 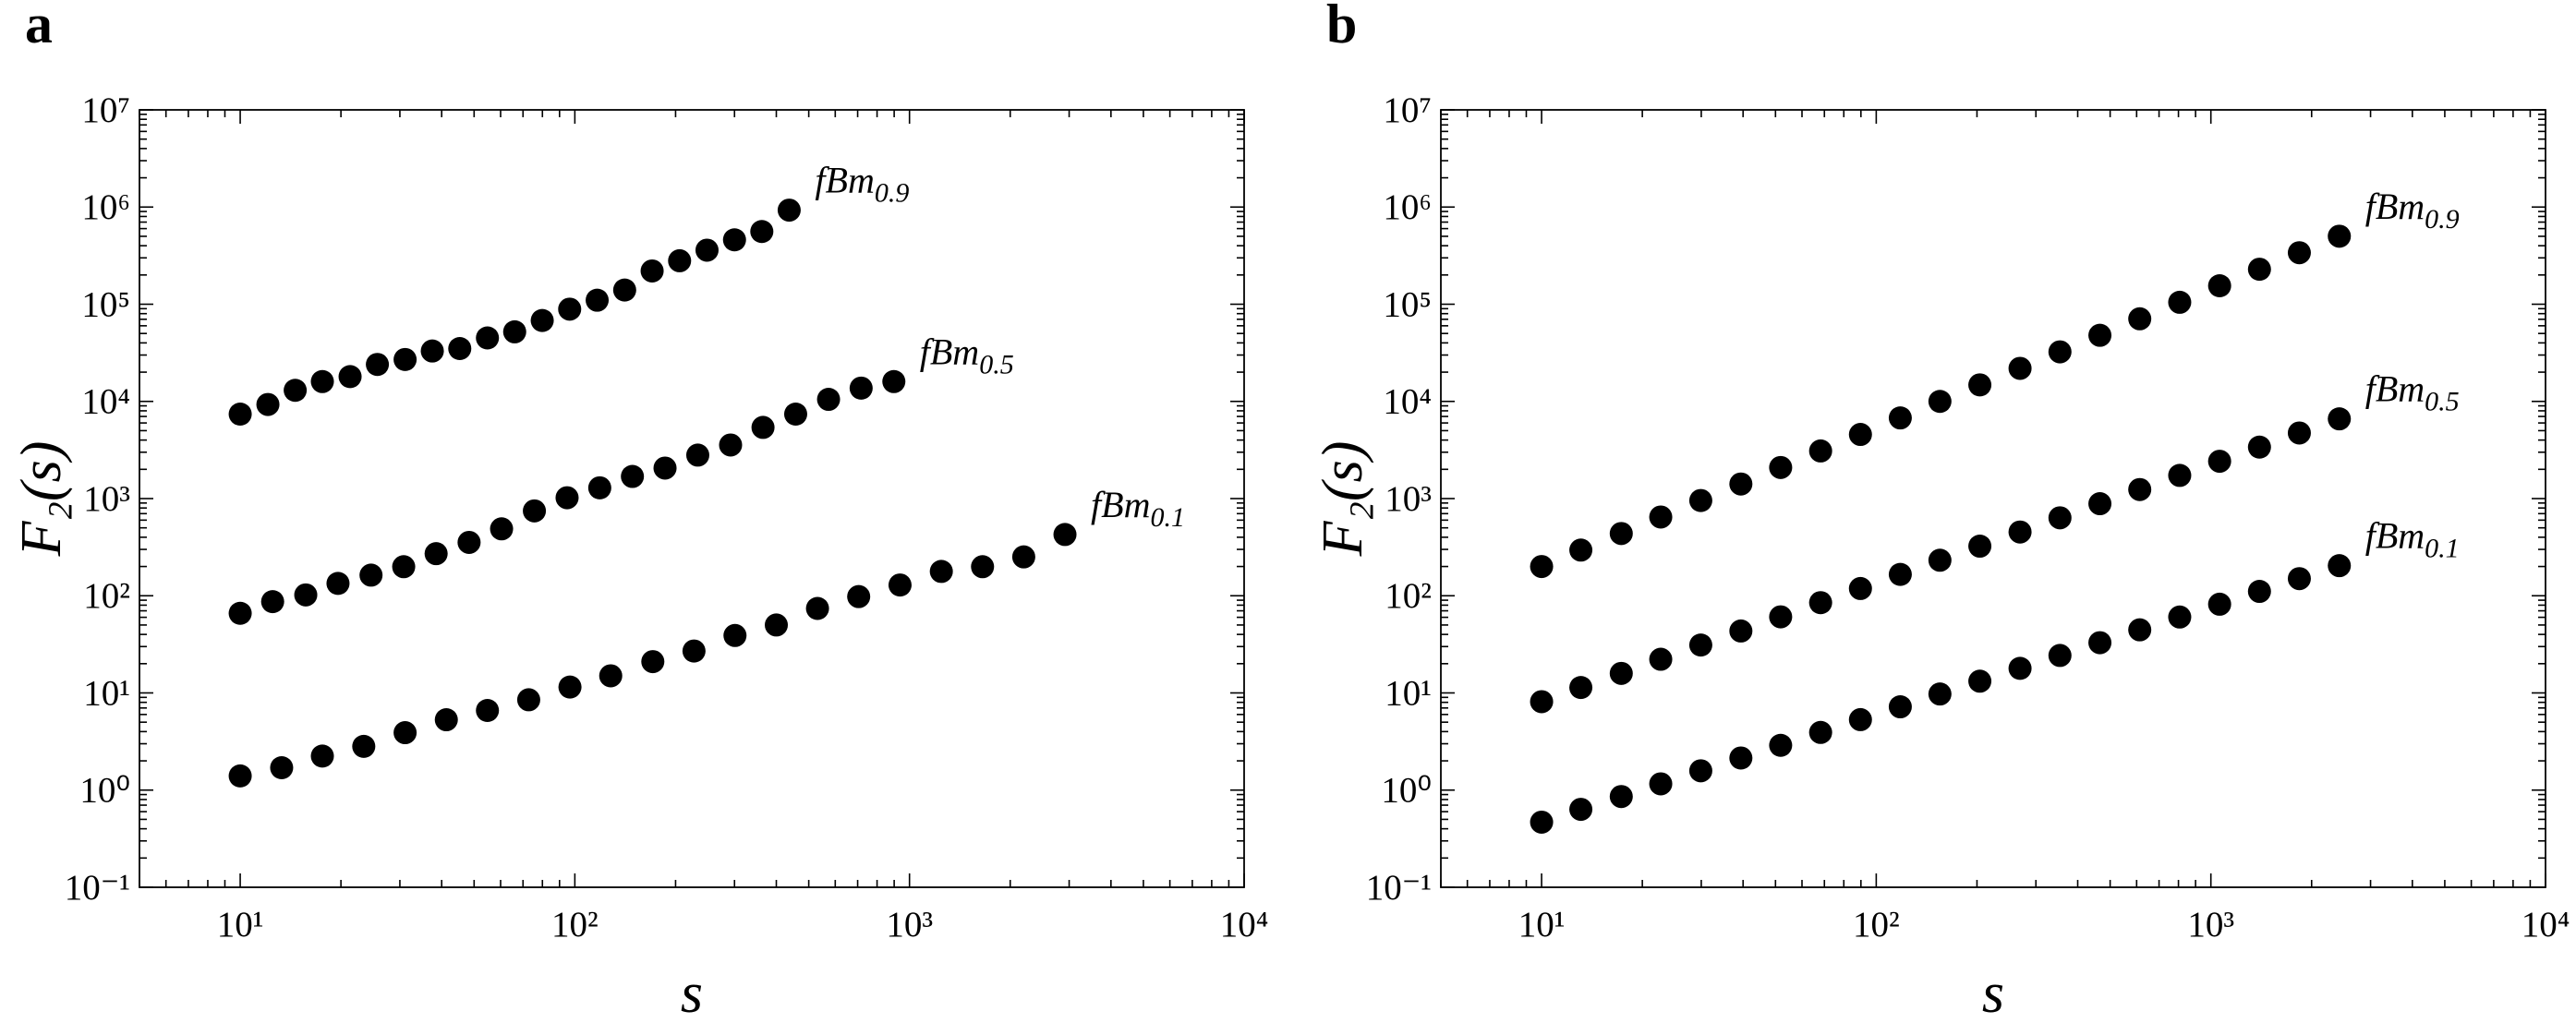 What do you see at coordinates (1244, 925) in the screenshot?
I see `x-tick-label: 10⁴` at bounding box center [1244, 925].